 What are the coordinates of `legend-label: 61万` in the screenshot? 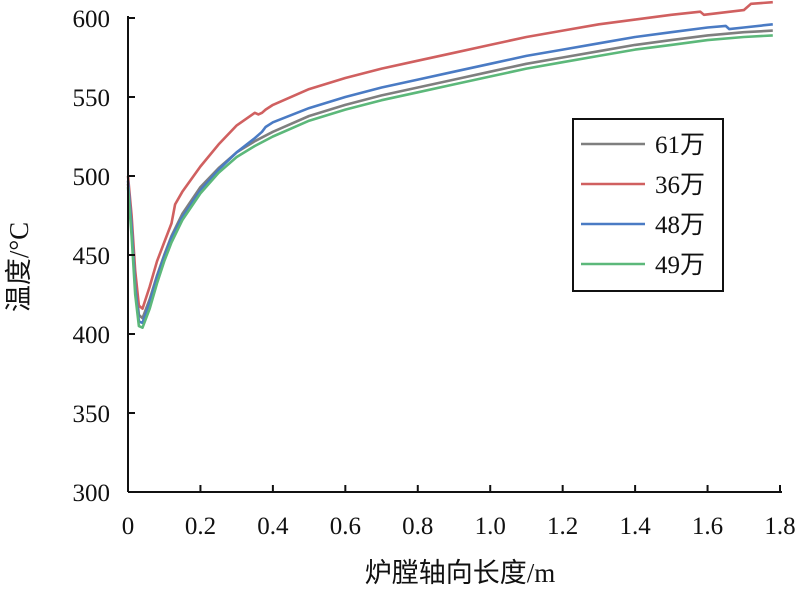 It's located at (680, 145).